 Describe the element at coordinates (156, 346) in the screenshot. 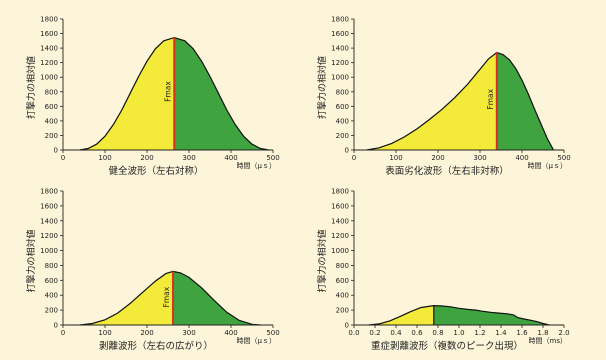

I see `chart-caption: 剥離波形（左右の広がり）` at that location.